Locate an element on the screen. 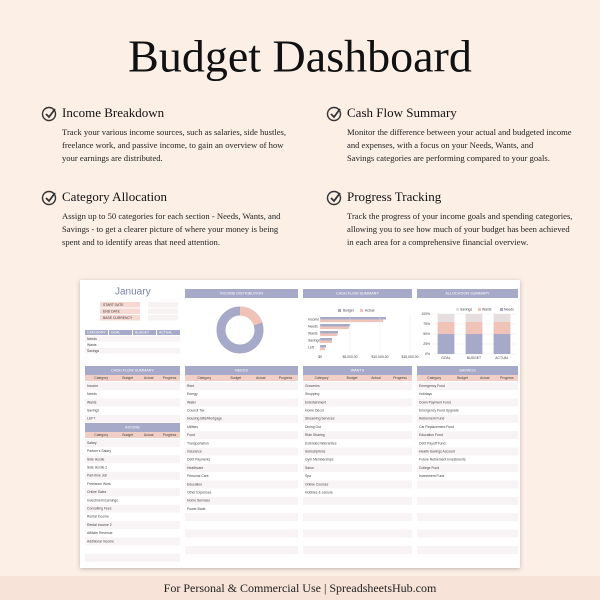 The height and width of the screenshot is (600, 600). row-label: Rental Income 2 is located at coordinates (99, 525).